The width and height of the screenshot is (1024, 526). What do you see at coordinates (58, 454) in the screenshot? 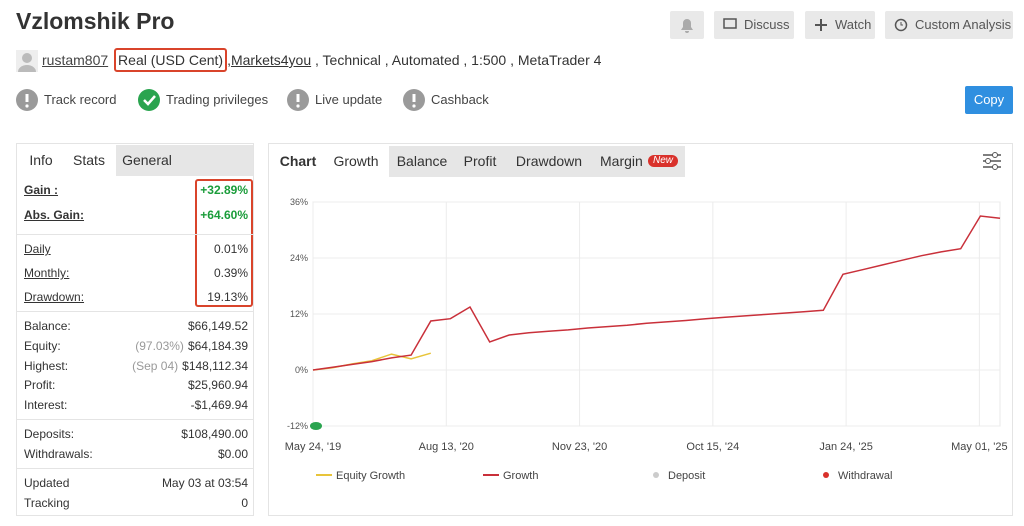
I see `stat-label: Withdrawals:` at bounding box center [58, 454].